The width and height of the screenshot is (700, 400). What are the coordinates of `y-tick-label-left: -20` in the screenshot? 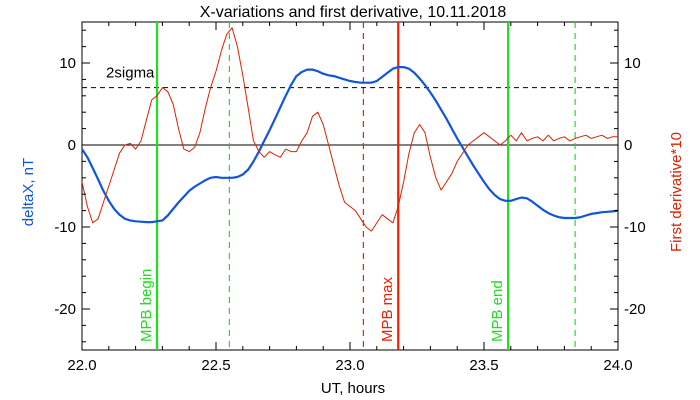 It's located at (65, 309).